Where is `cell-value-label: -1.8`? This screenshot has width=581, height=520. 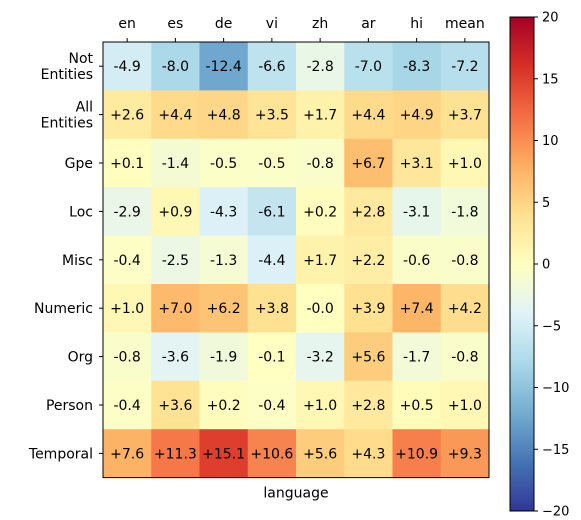 cell-value-label: -1.8 is located at coordinates (464, 212).